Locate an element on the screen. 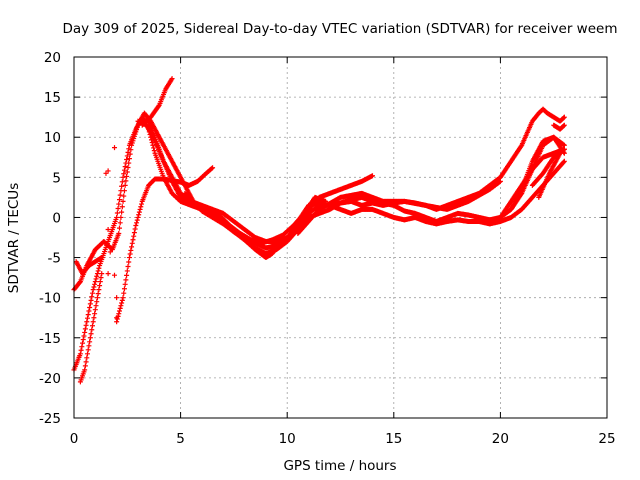  y-tick-label: 10 is located at coordinates (52, 138).